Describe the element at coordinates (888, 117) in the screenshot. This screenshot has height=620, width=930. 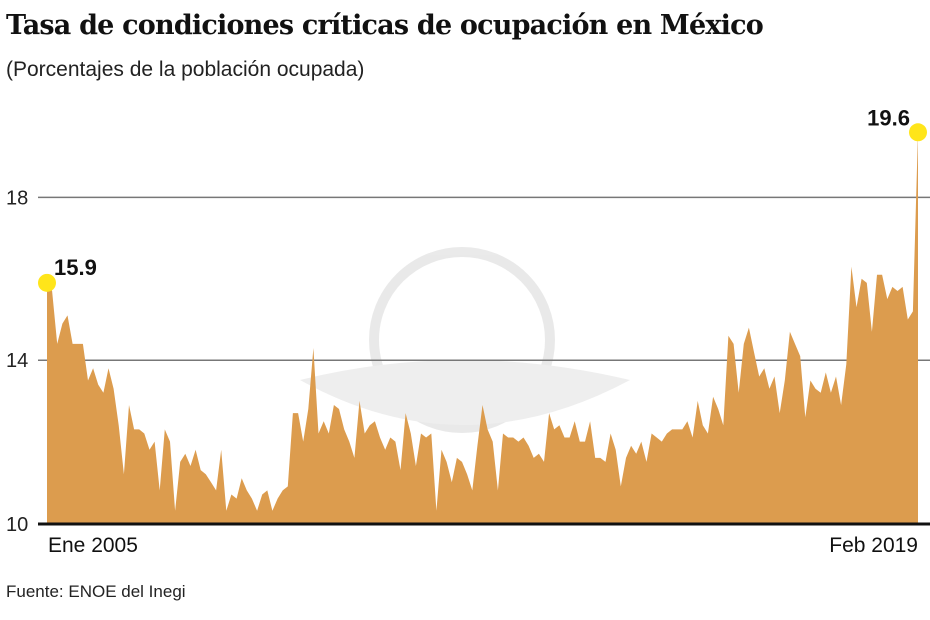
I see `data-label: 19.6` at that location.